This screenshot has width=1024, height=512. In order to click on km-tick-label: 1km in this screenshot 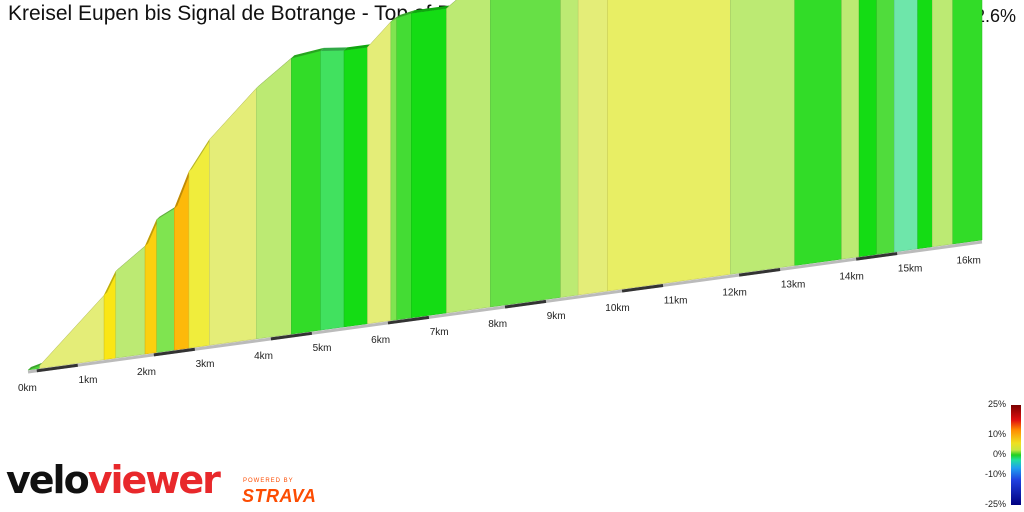, I will do `click(88, 380)`.